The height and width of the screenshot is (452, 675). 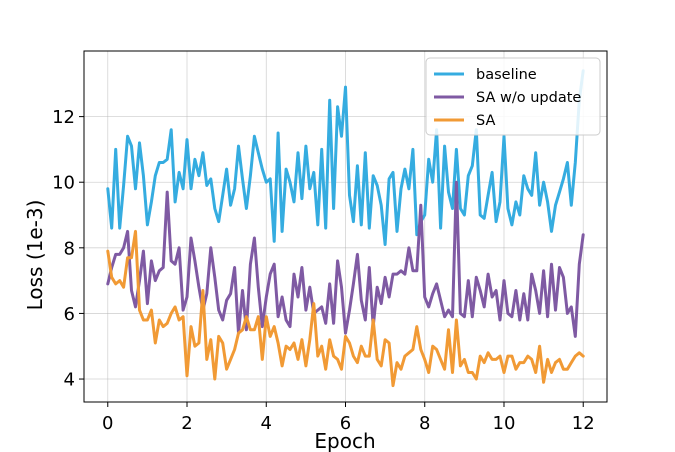 I want to click on x-axis-title: Epoch, so click(x=344, y=440).